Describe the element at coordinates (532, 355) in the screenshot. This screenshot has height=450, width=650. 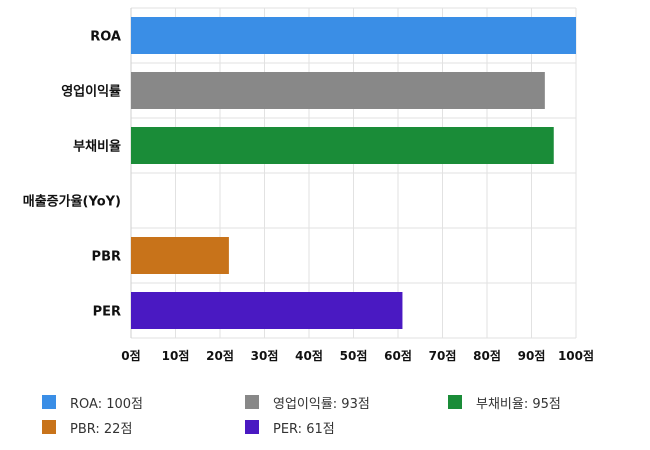
I see `x-tick-label: 90점` at that location.